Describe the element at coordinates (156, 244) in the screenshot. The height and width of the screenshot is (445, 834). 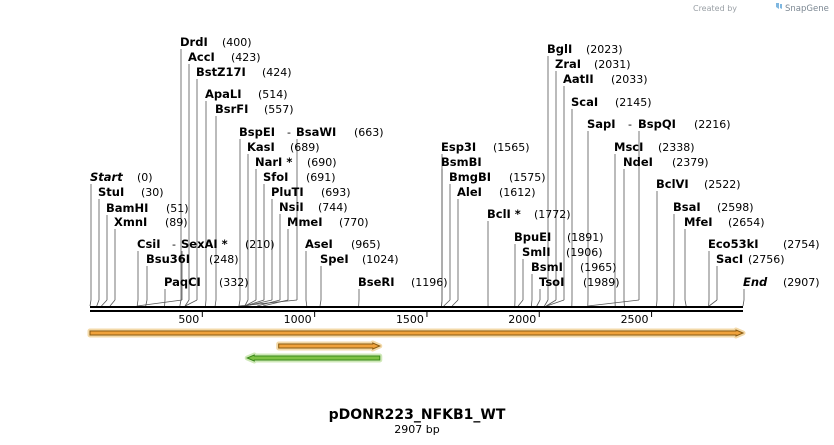
I see `site-csii: CsiI -` at that location.